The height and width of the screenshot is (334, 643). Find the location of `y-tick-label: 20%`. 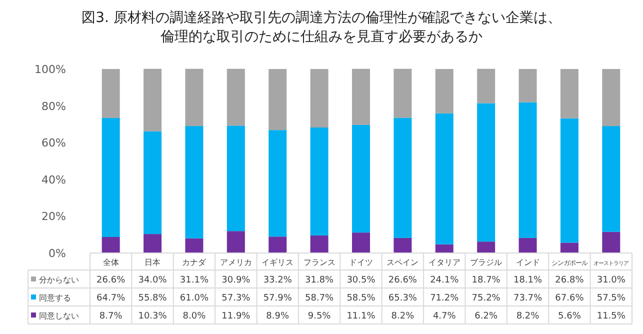

y-tick-label: 20% is located at coordinates (54, 217).